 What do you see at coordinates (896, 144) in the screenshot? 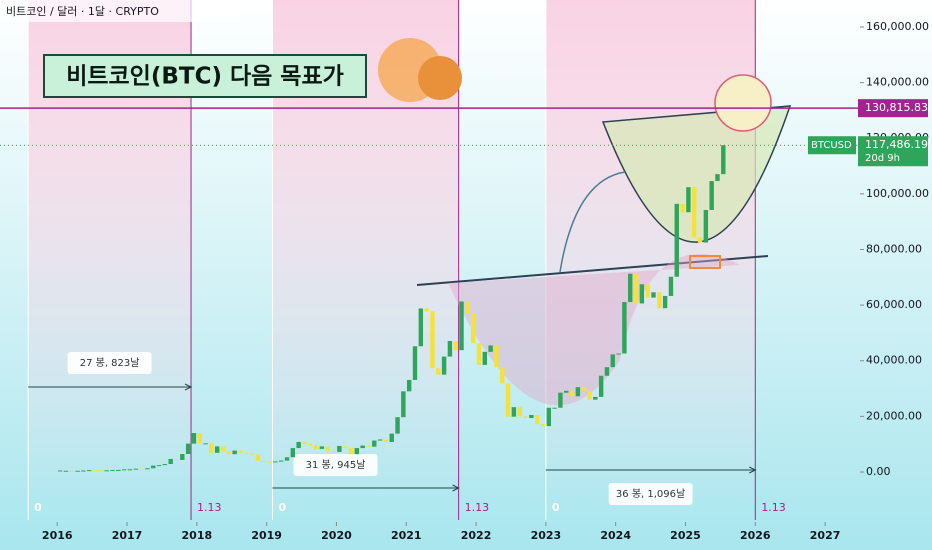
I see `last-price-label: 117,486.19` at bounding box center [896, 144].